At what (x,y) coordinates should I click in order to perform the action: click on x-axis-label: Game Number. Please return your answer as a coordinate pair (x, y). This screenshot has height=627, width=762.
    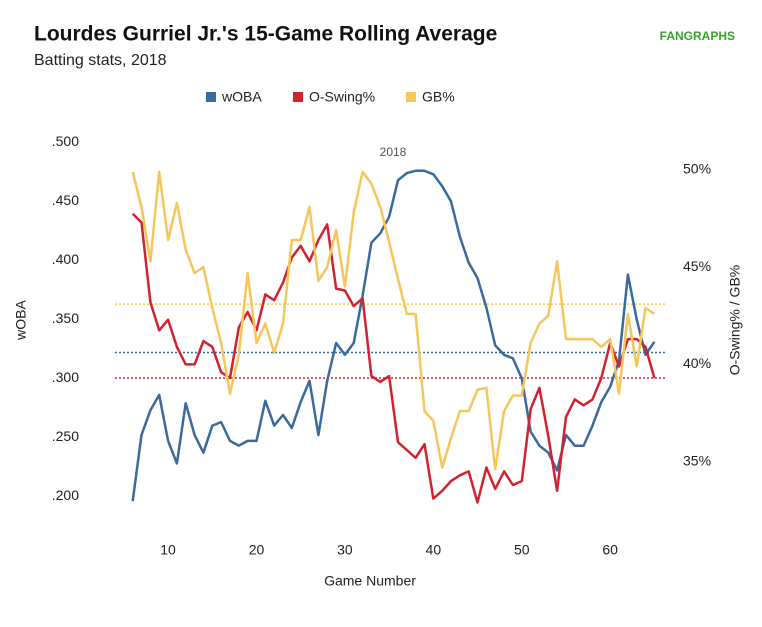
    Looking at the image, I should click on (370, 581).